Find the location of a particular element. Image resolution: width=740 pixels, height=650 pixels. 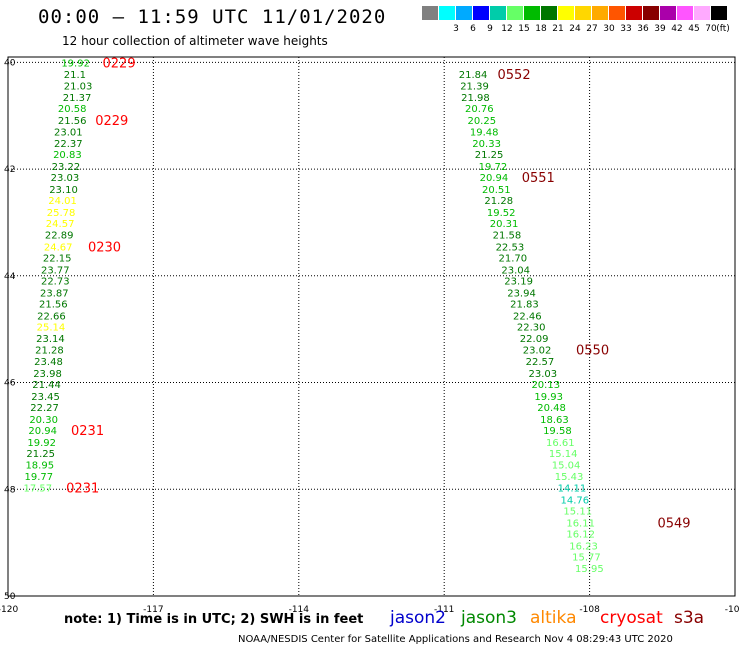

legend-label: 70 is located at coordinates (711, 29).